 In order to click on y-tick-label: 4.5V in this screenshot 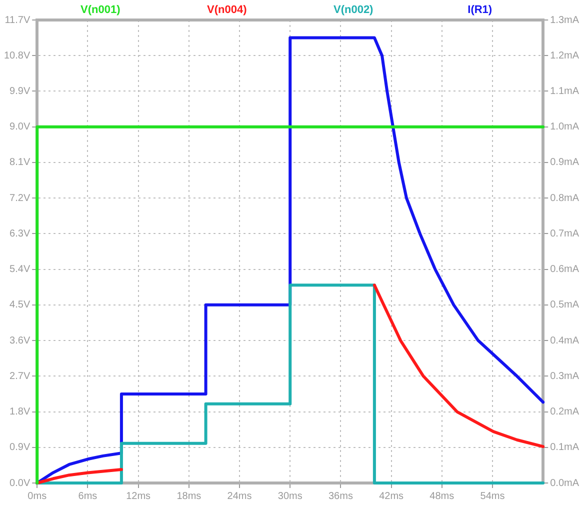, I will do `click(20, 305)`.